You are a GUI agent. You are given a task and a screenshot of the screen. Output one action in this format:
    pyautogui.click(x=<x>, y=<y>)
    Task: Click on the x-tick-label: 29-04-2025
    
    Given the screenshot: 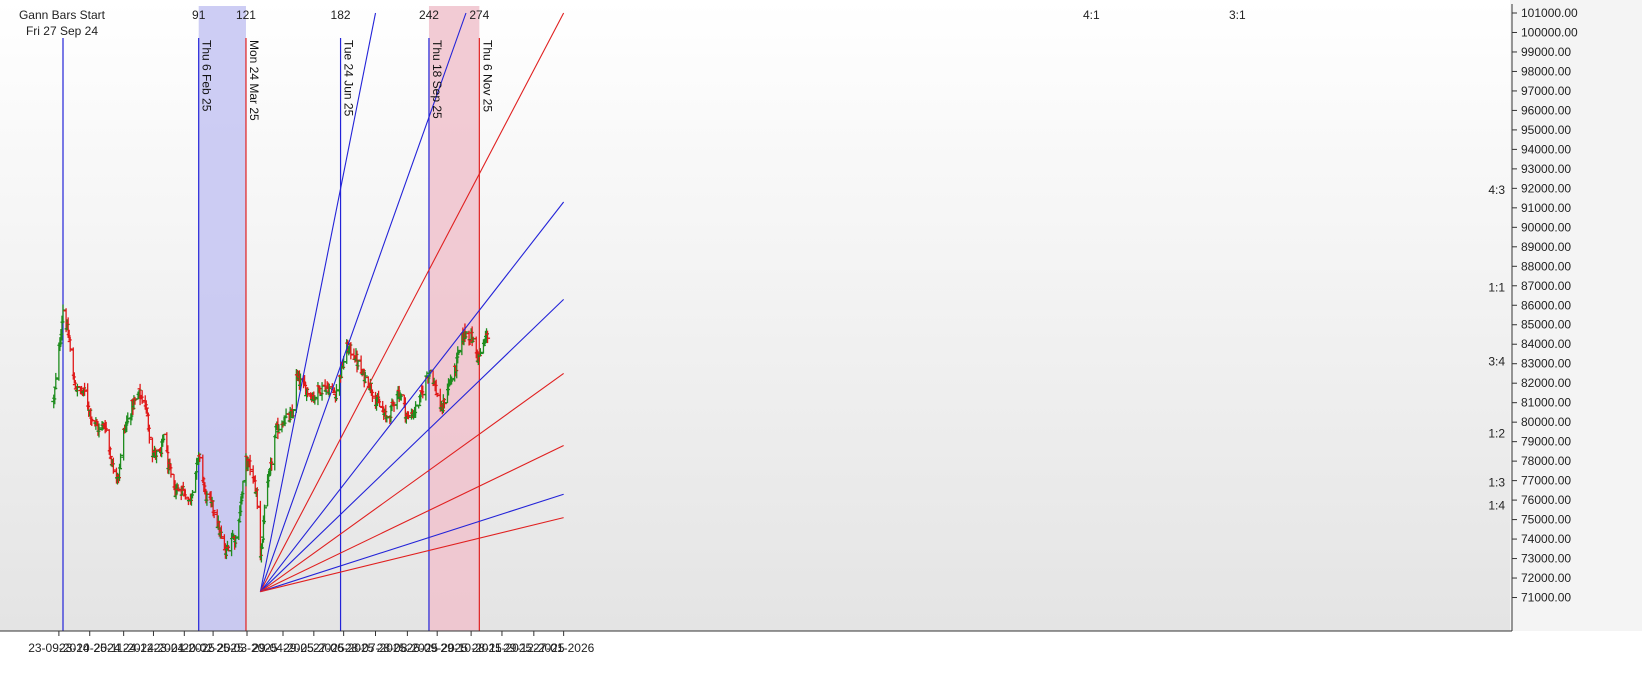 What is the action you would take?
    pyautogui.click(x=283, y=648)
    